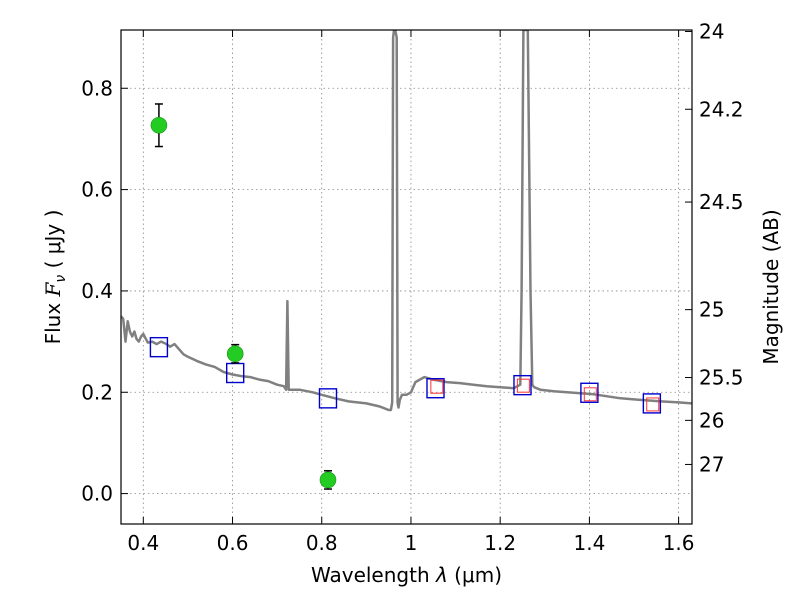 Image resolution: width=800 pixels, height=600 pixels. What do you see at coordinates (405, 375) in the screenshot?
I see `model-photometry-series` at bounding box center [405, 375].